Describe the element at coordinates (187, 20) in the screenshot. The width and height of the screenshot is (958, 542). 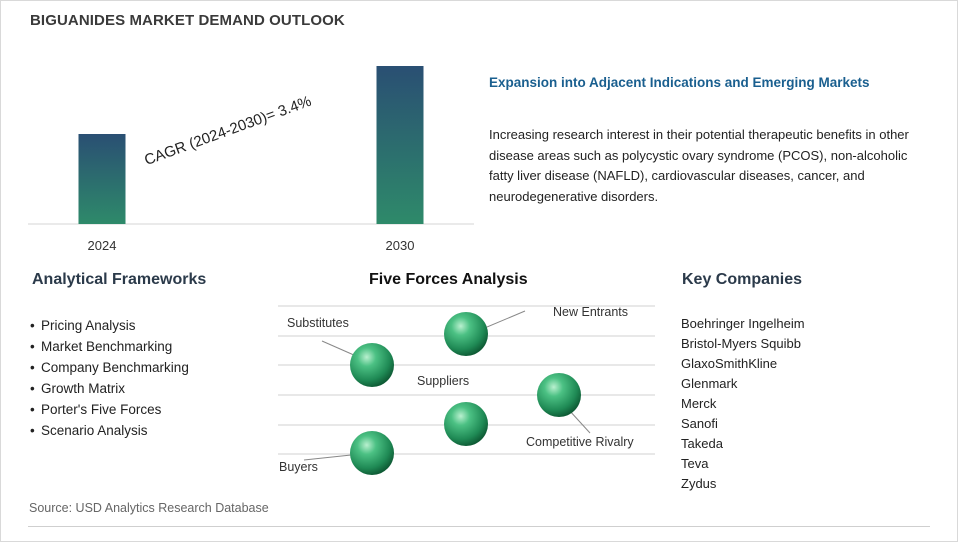
I see `page-title: BIGUANIDES MARKET DEMAND OUTLOOK` at that location.